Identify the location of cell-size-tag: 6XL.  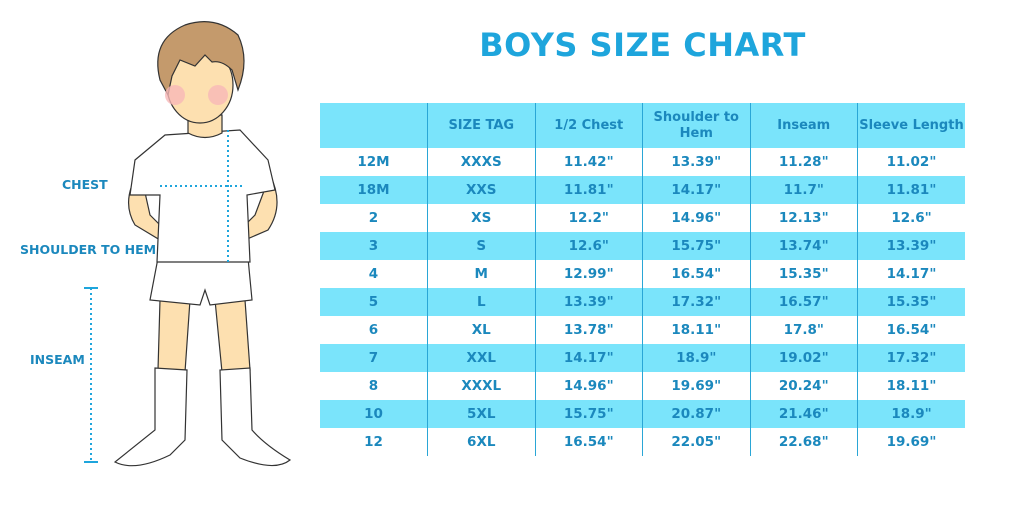
(481, 442).